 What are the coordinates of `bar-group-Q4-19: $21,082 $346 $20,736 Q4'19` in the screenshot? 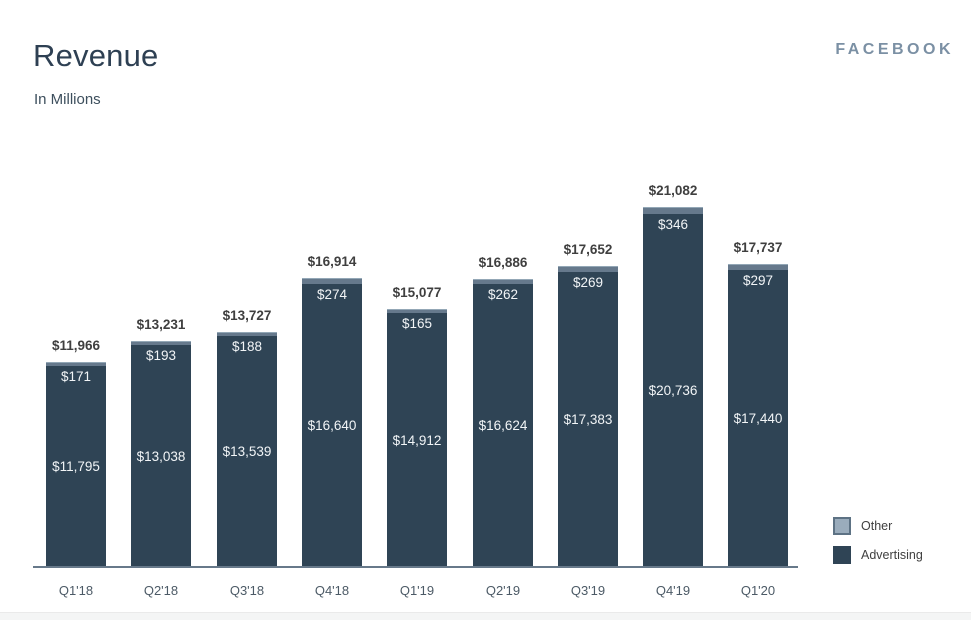 It's located at (673, 390).